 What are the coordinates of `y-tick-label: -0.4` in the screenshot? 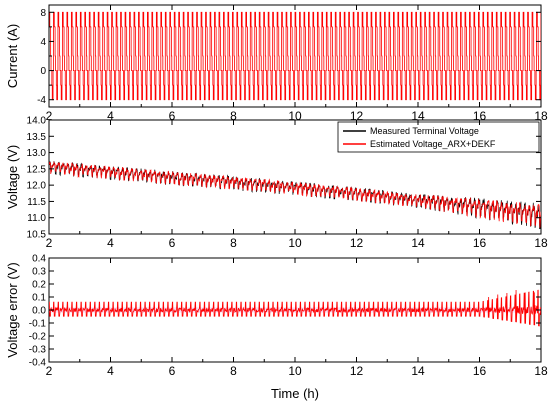 It's located at (38, 363).